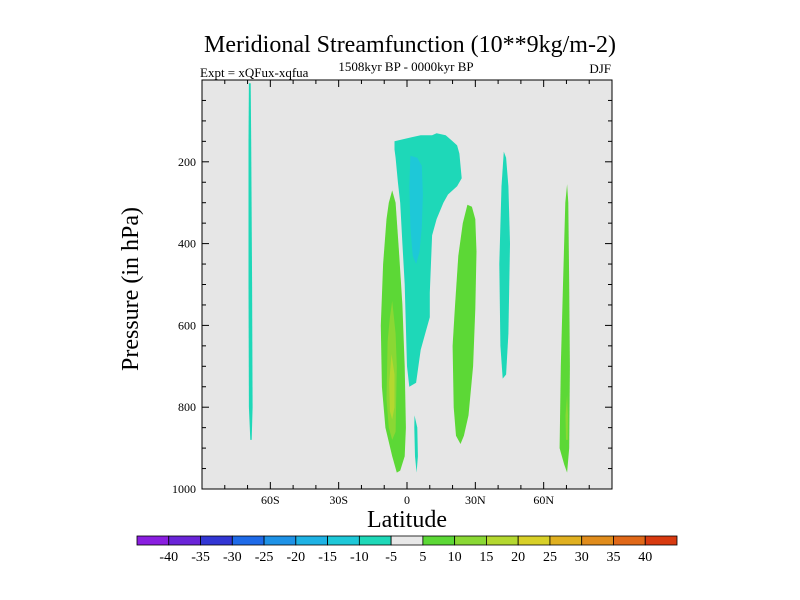 The image size is (800, 600). Describe the element at coordinates (391, 557) in the screenshot. I see `colorbar-label: -5` at that location.